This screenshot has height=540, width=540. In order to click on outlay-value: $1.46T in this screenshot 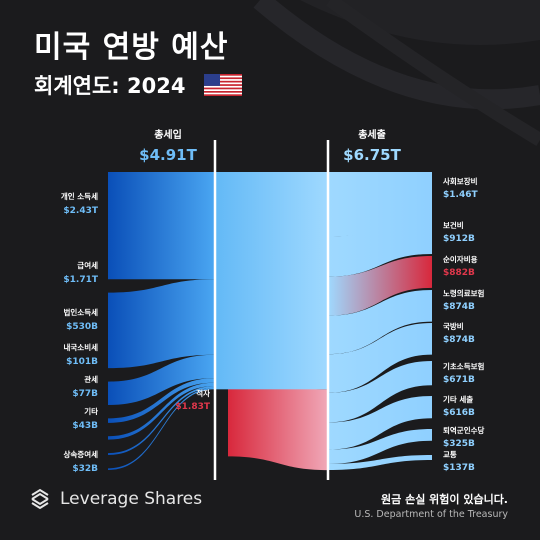, I will do `click(460, 195)`.